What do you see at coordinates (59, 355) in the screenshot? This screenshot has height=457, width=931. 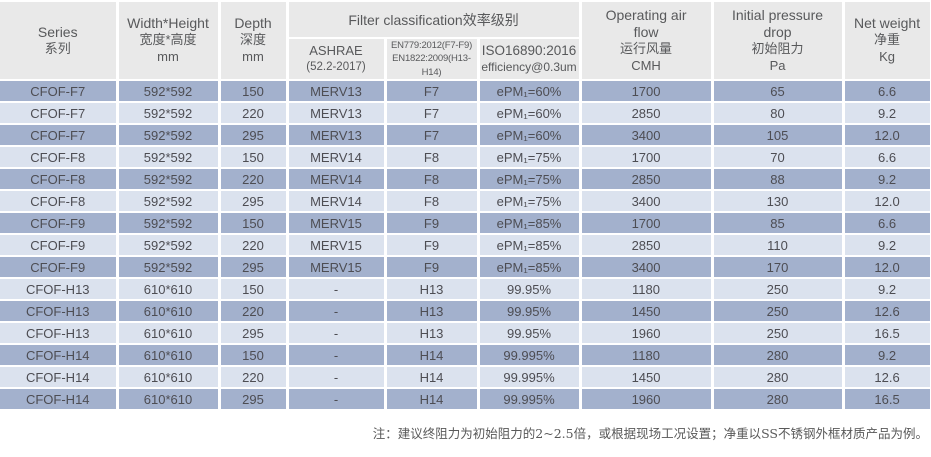 I see `cell-series: CFOF-H14` at bounding box center [59, 355].